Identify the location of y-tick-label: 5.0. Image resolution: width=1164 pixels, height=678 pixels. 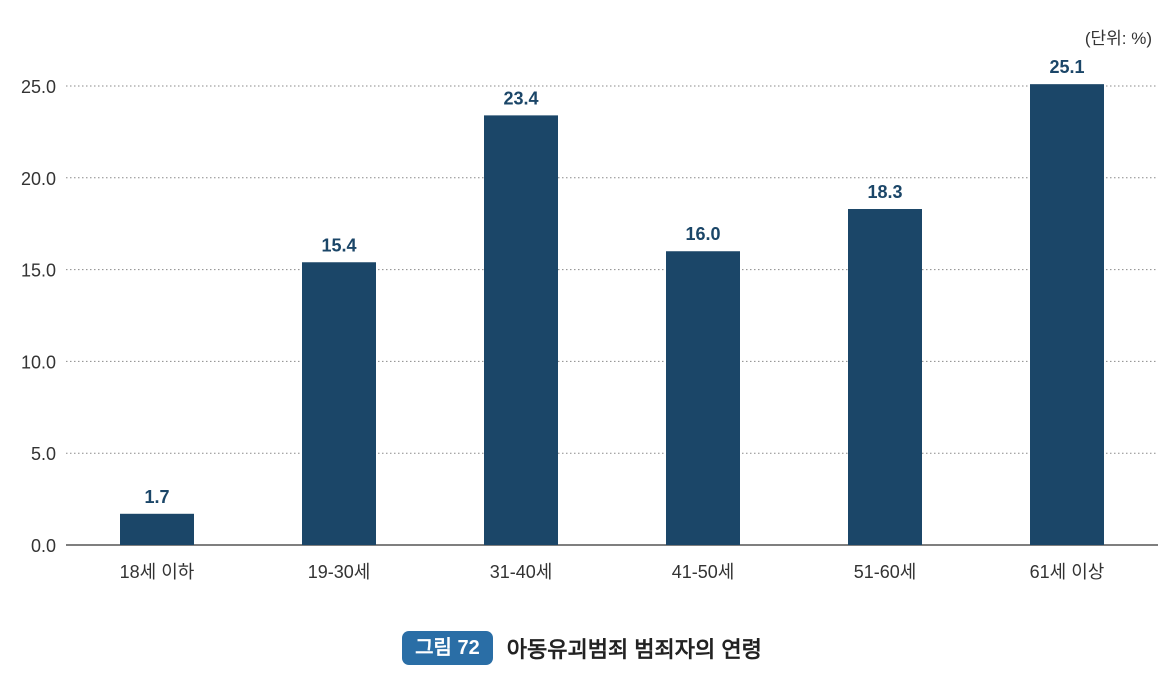
(43, 454).